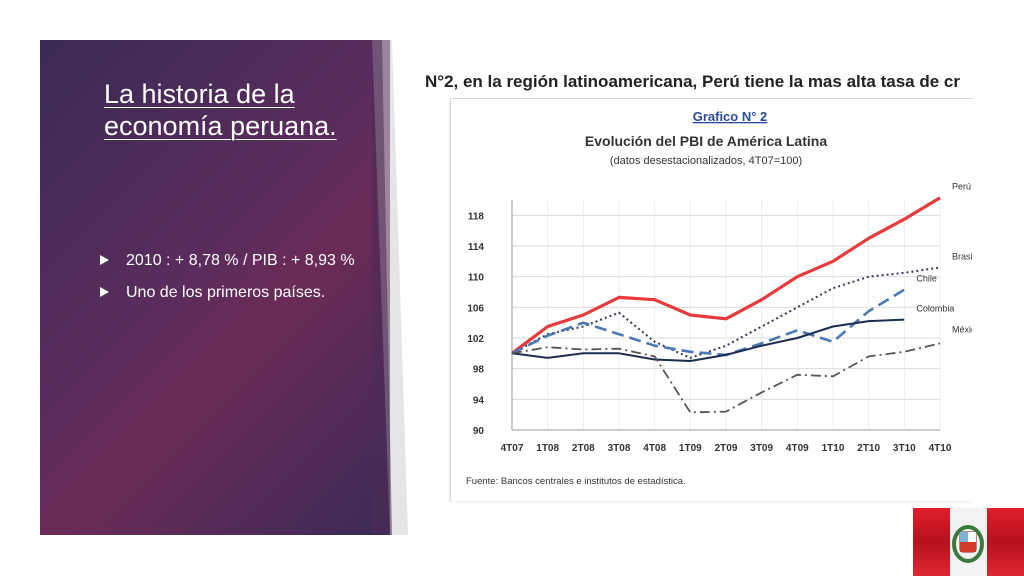  What do you see at coordinates (476, 278) in the screenshot?
I see `y-tick-label: 110` at bounding box center [476, 278].